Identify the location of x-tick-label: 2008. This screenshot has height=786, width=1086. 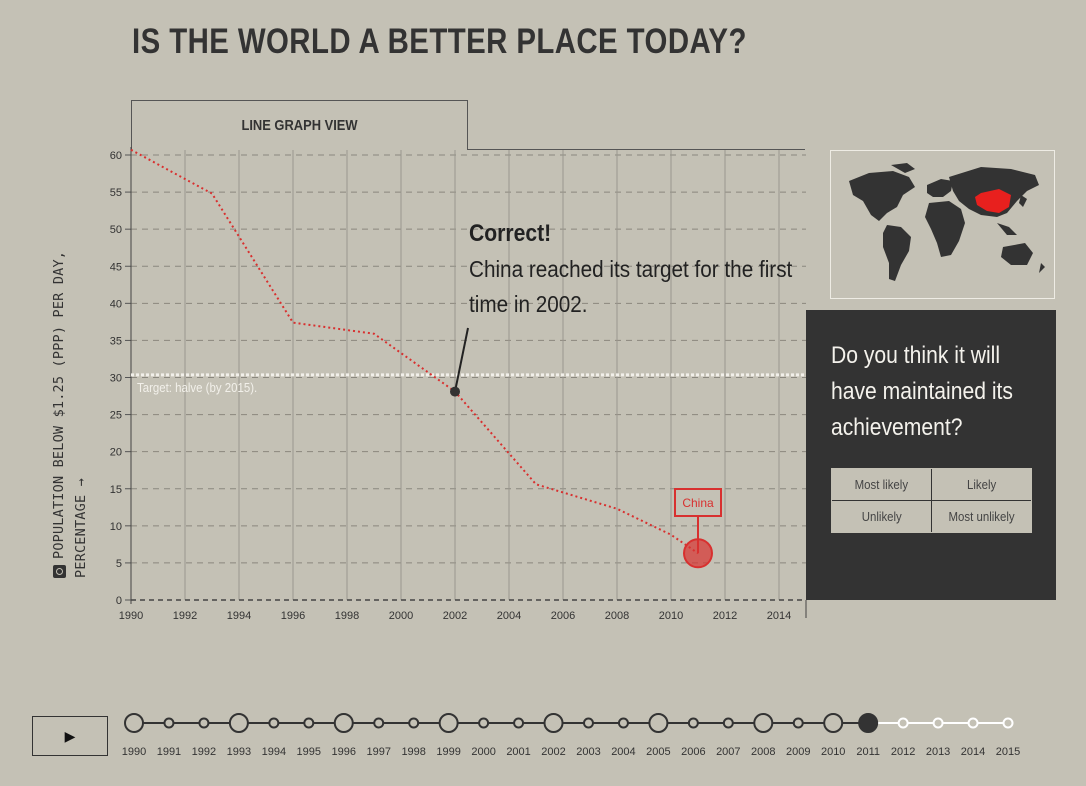
(617, 616).